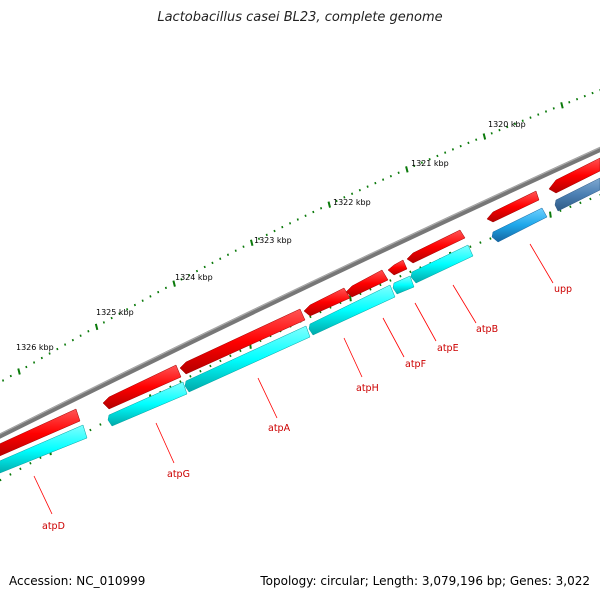  Describe the element at coordinates (425, 322) in the screenshot. I see `leader-line-atpE` at that location.